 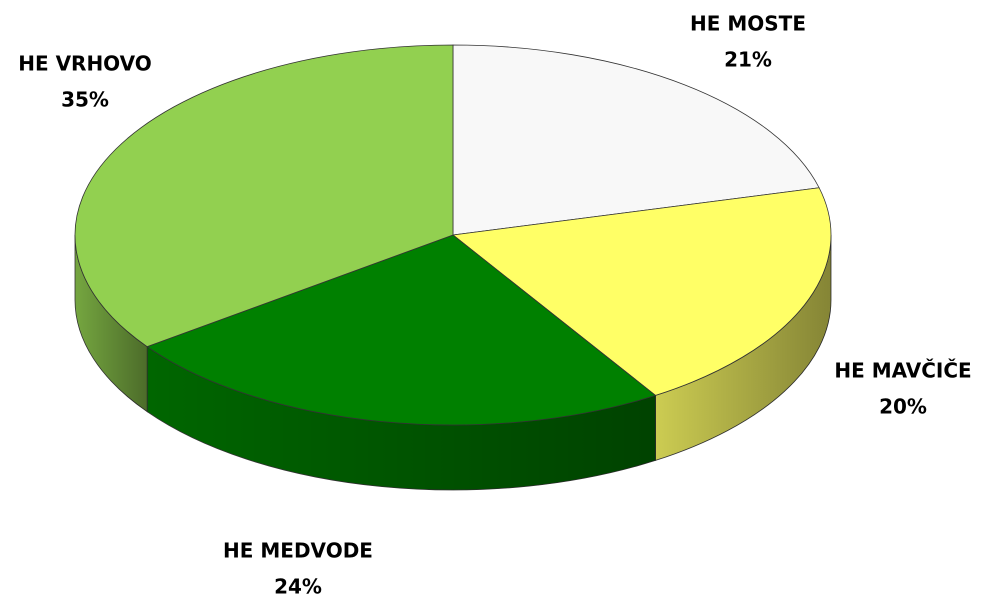 What do you see at coordinates (748, 24) in the screenshot?
I see `slice-label: HE MOSTE` at bounding box center [748, 24].